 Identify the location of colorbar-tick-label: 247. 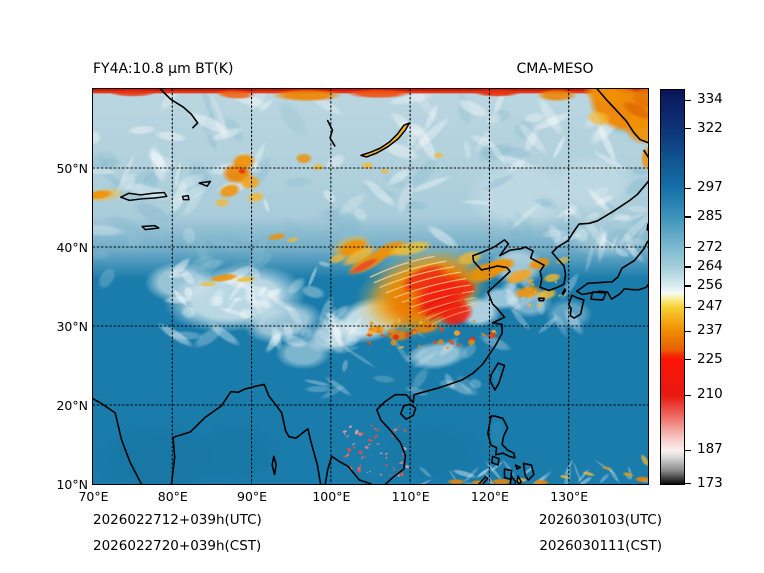
(710, 306).